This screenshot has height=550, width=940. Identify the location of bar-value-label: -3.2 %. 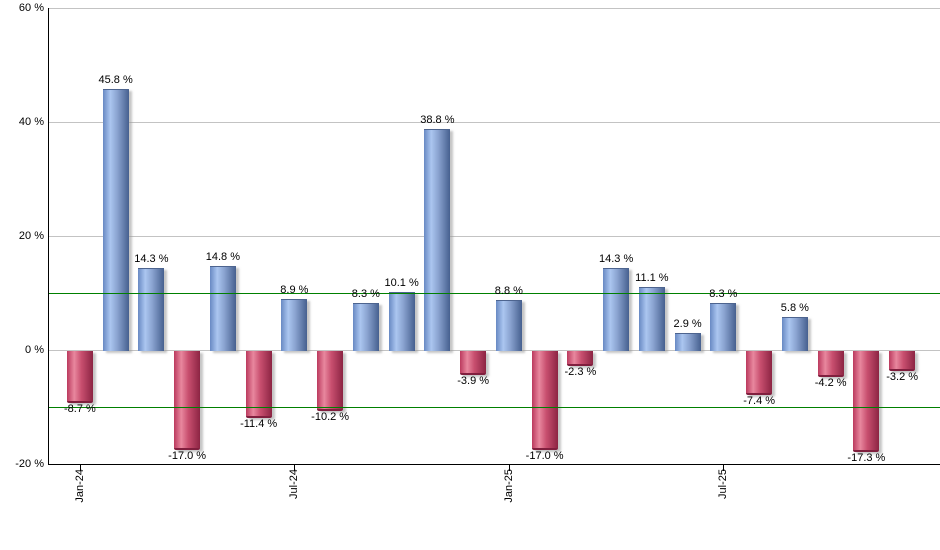
(902, 377).